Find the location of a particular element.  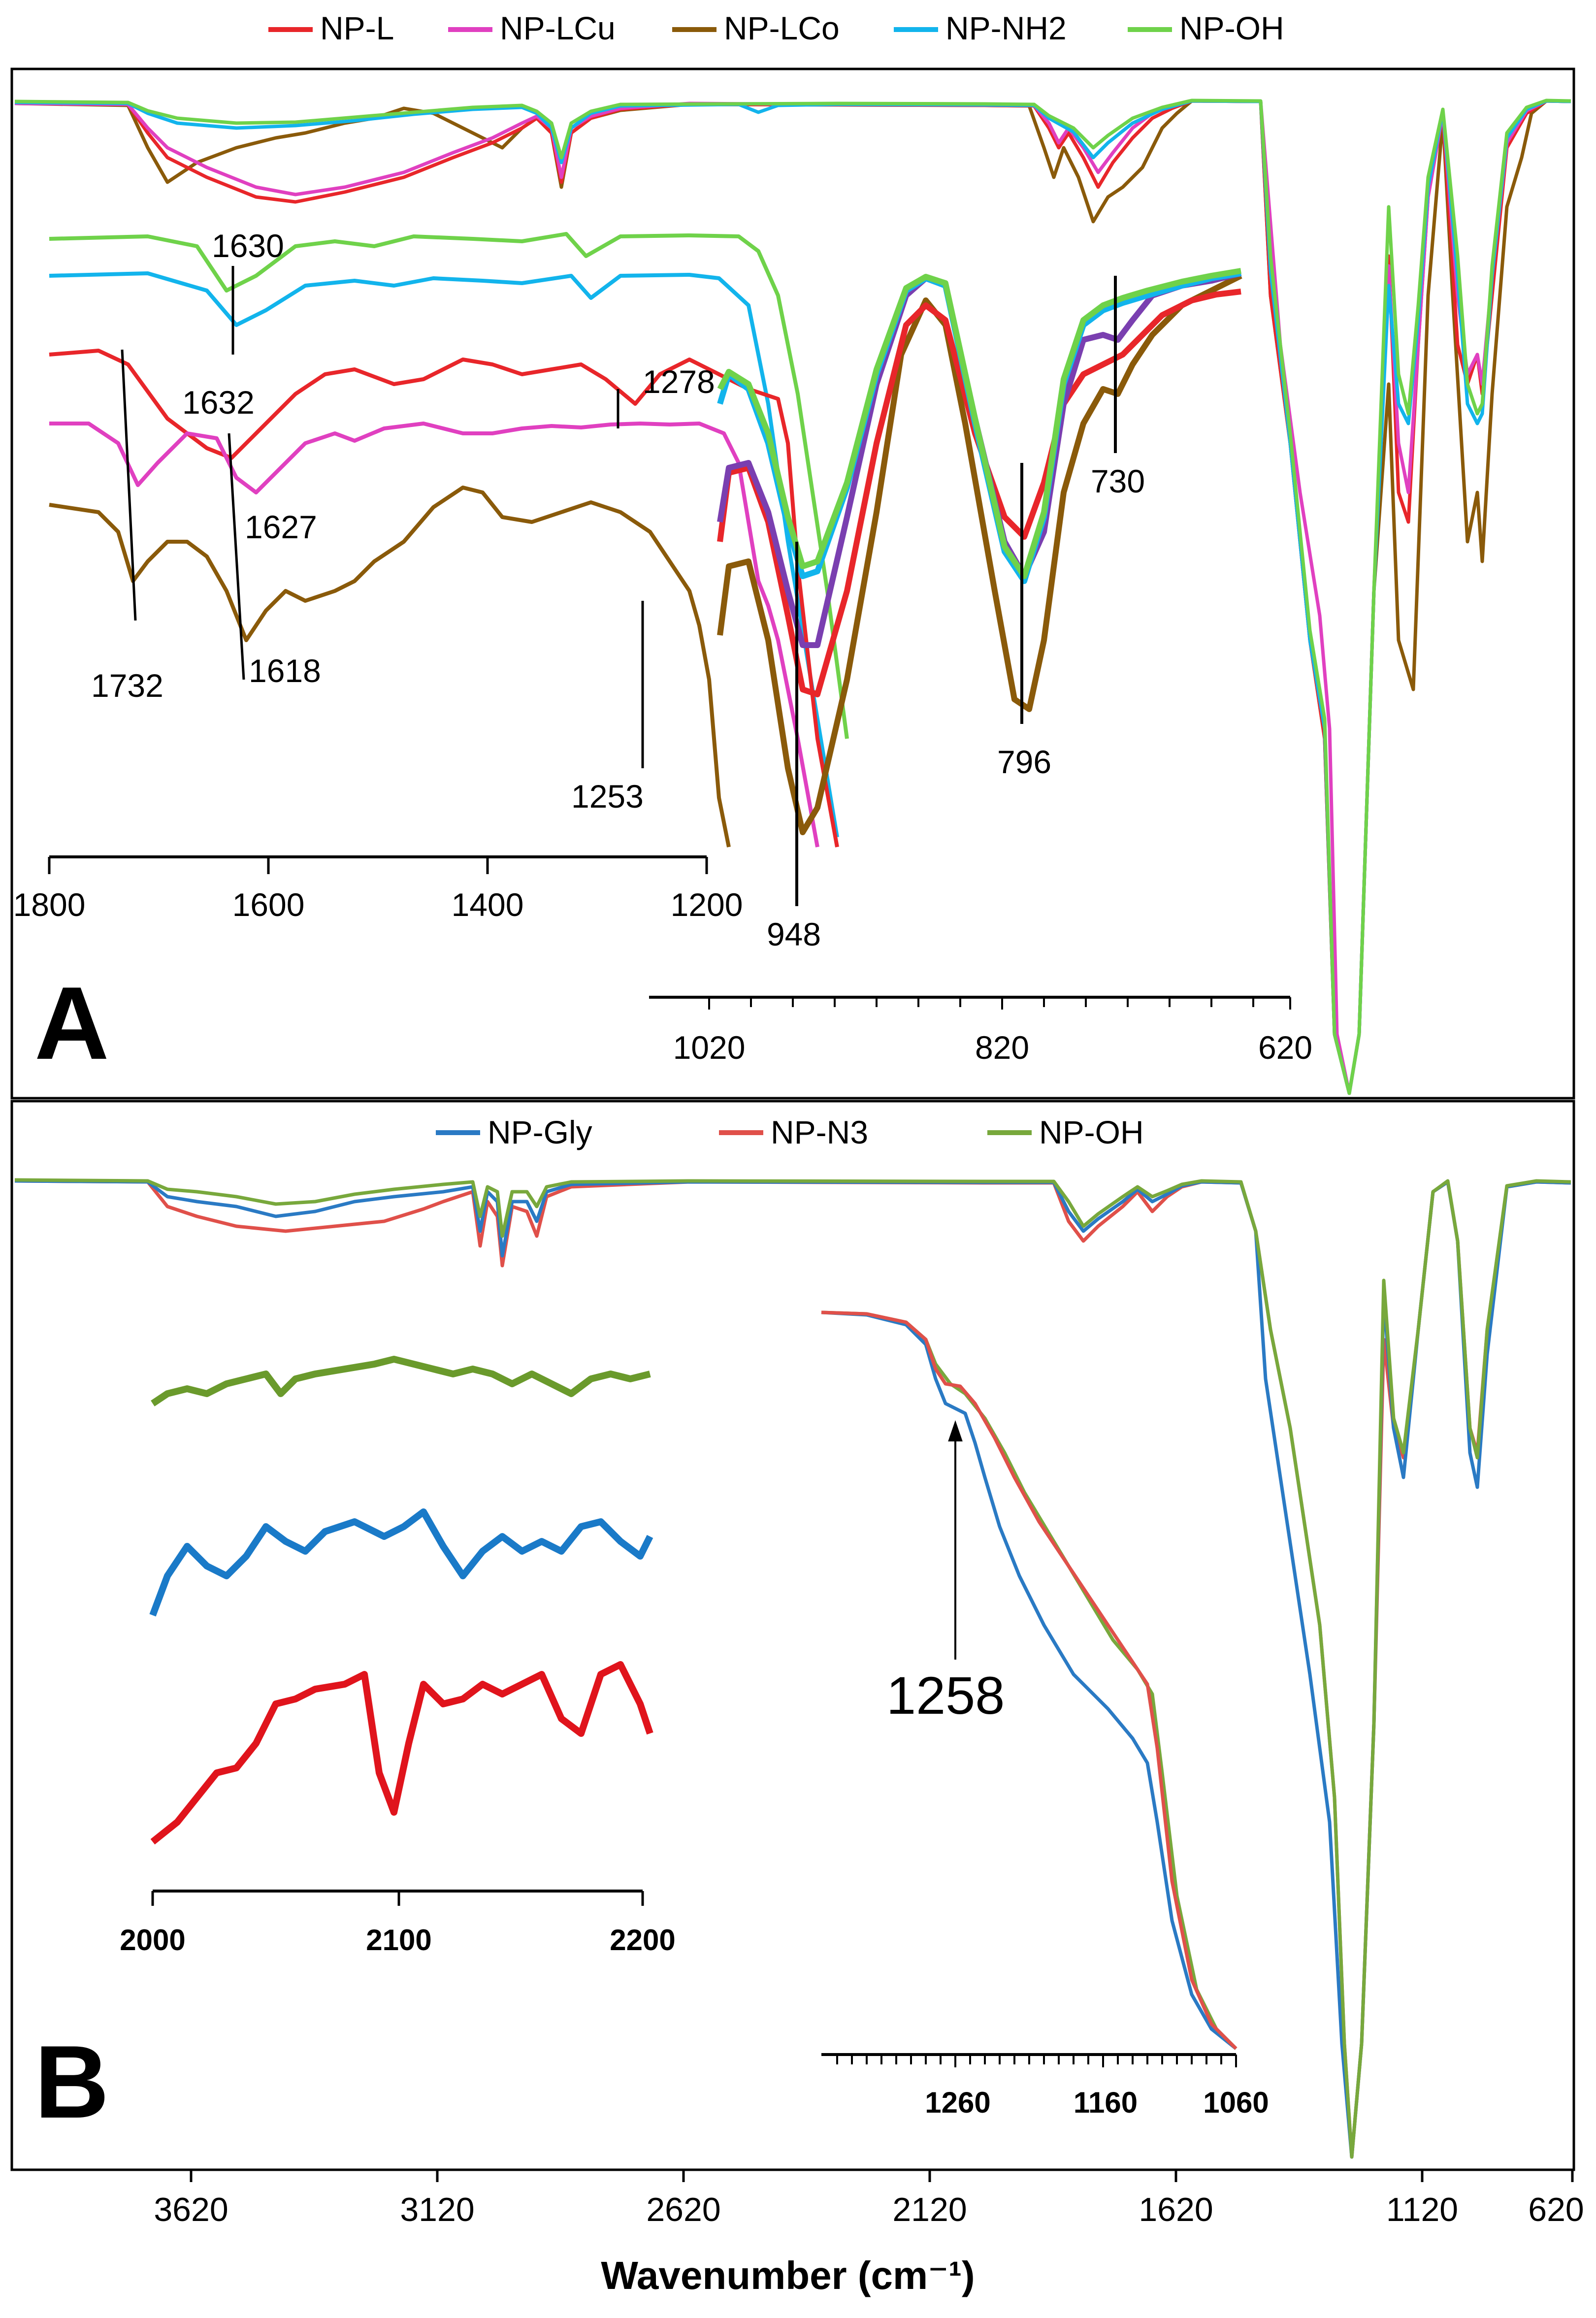

panel-b-letter: B is located at coordinates (71, 2082).